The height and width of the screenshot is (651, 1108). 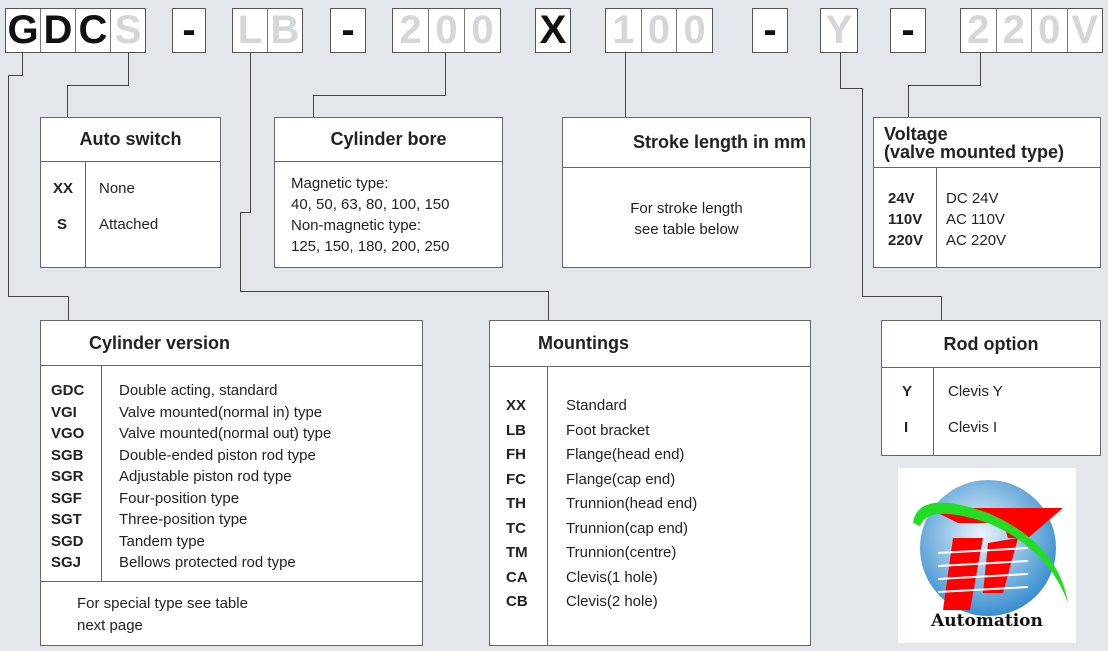 I want to click on desc: AC 220V, so click(x=976, y=240).